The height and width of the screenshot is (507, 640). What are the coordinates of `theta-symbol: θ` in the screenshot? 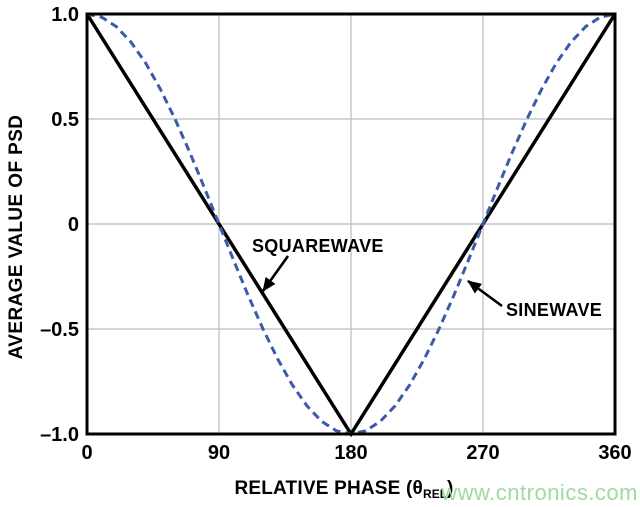 It's located at (418, 488).